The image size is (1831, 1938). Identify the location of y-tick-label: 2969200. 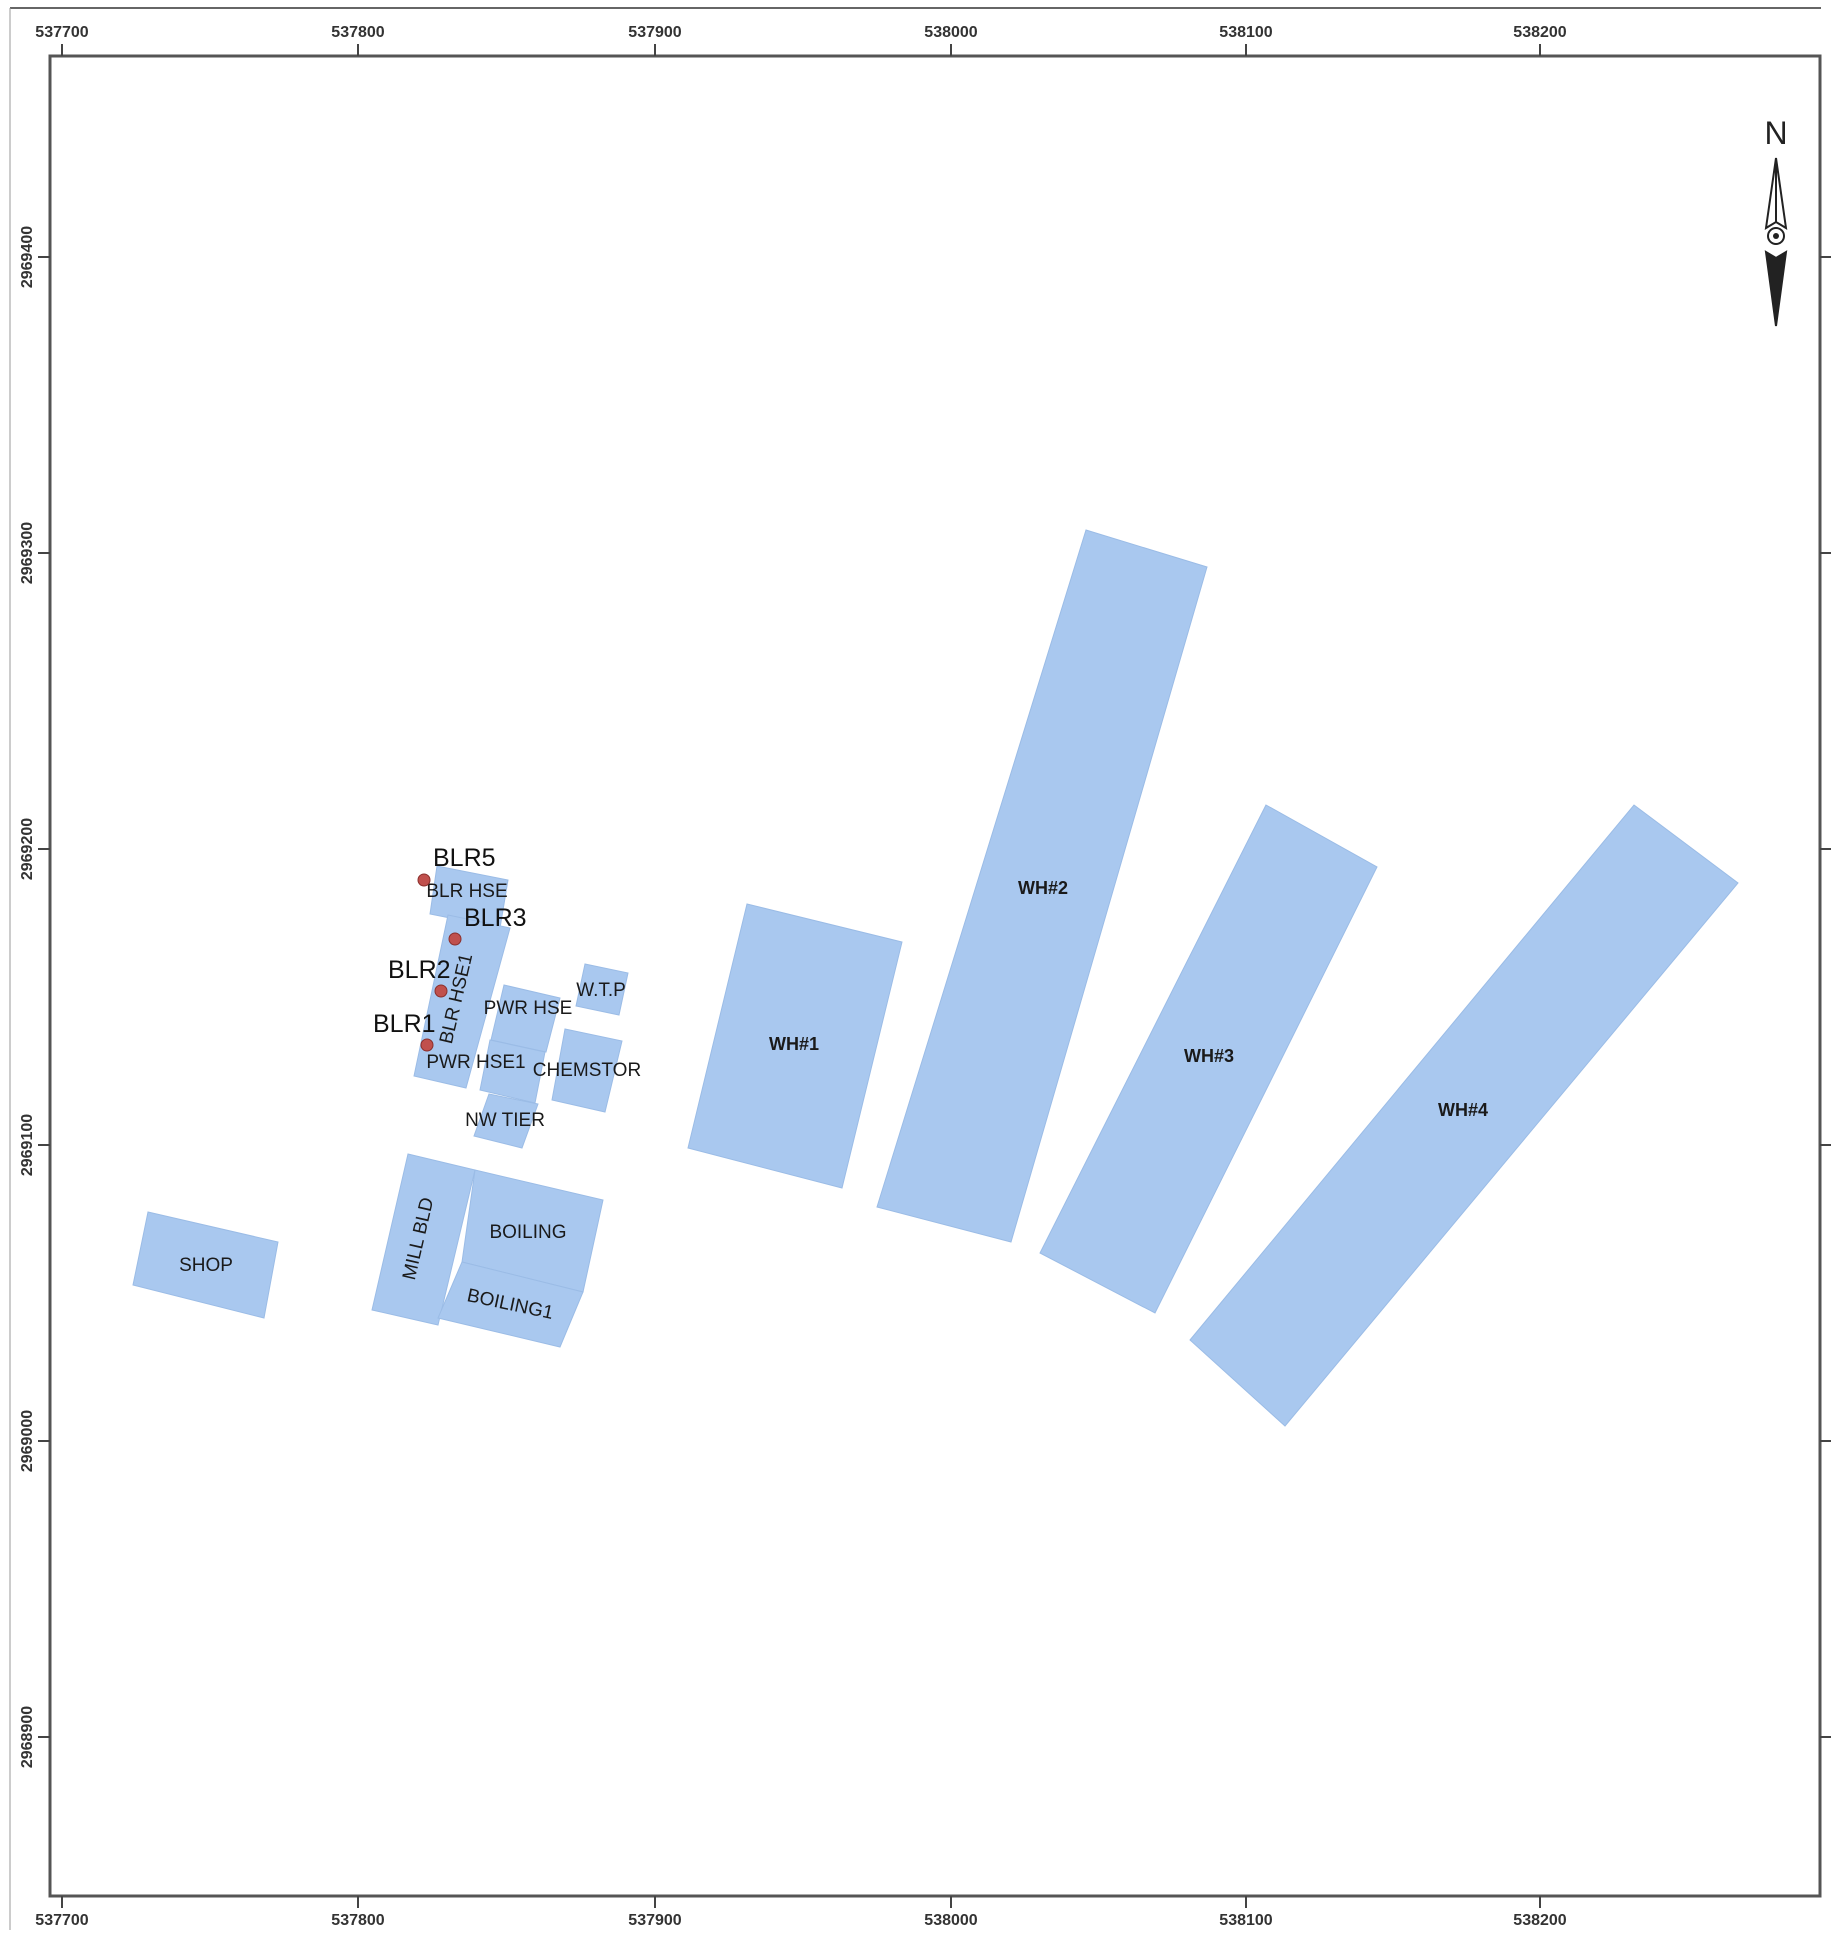
(27, 849).